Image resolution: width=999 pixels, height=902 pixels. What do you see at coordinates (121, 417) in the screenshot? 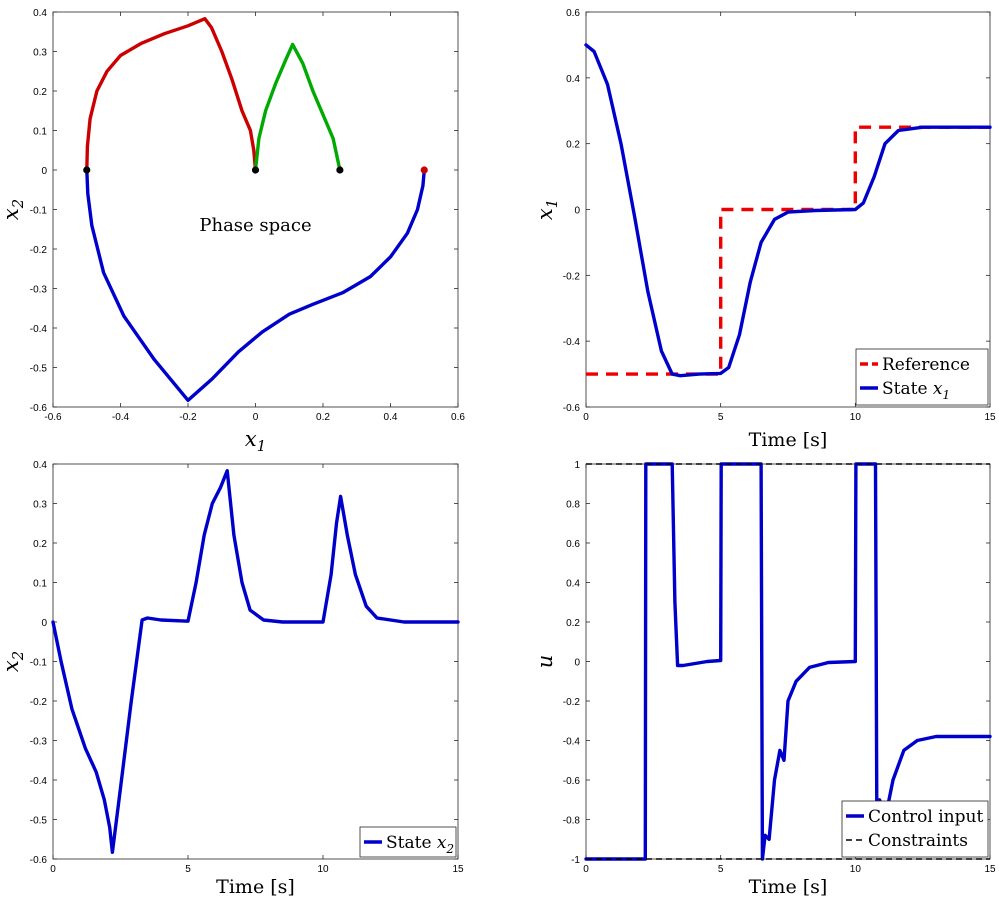
I see `x-tick-label: -0.4` at bounding box center [121, 417].